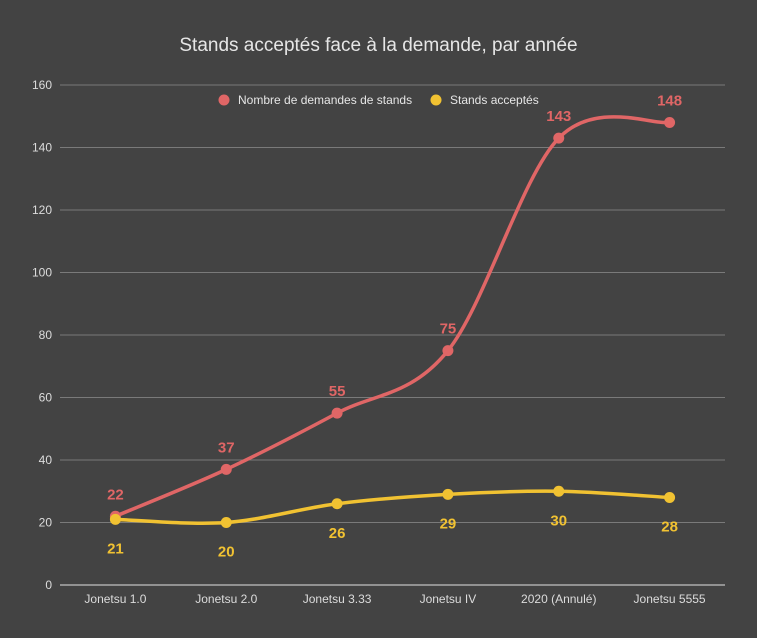 The image size is (757, 638). I want to click on y-tick-label: 80, so click(46, 335).